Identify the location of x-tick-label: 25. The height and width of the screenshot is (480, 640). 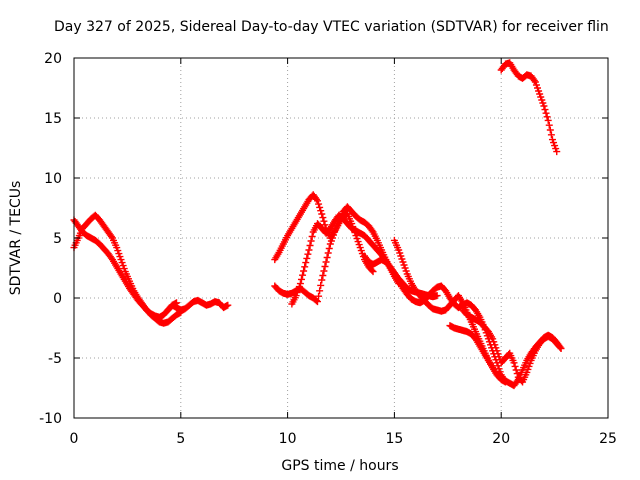
(608, 439).